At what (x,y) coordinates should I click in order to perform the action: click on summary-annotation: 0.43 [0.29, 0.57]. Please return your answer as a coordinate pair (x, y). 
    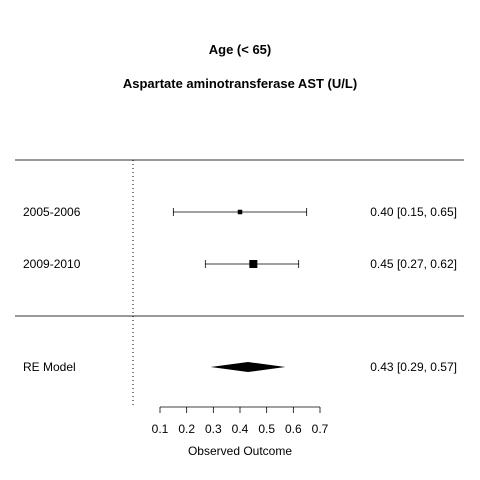
    Looking at the image, I should click on (413, 367).